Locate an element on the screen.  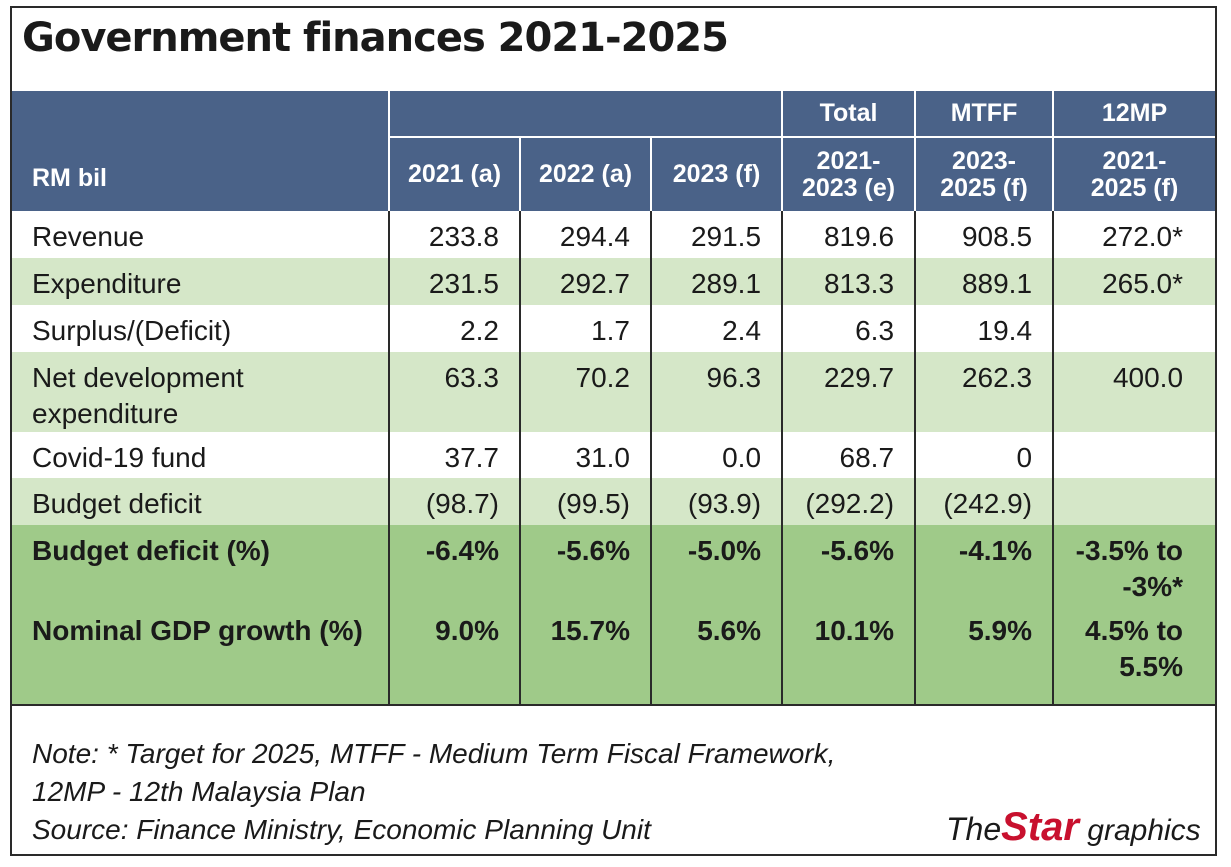
table-cell: (292.2) is located at coordinates (848, 501).